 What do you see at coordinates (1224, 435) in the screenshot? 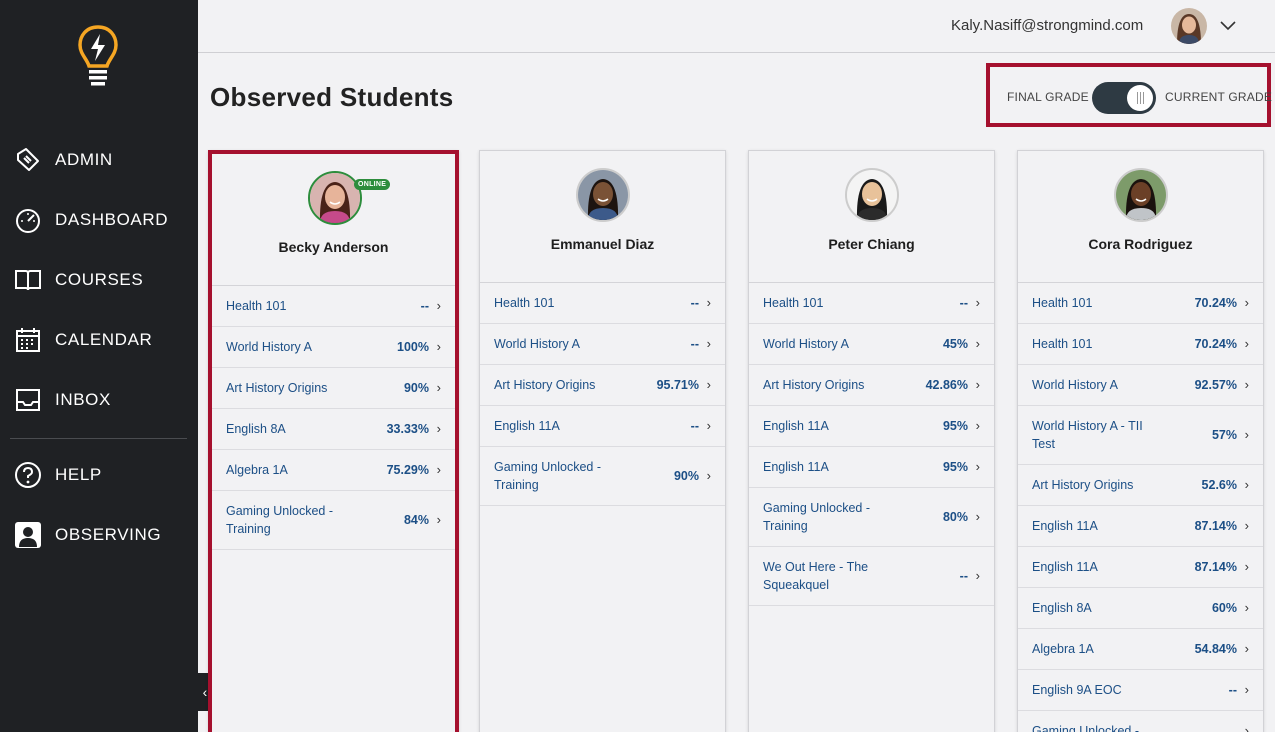
I see `course-grade: 57%` at bounding box center [1224, 435].